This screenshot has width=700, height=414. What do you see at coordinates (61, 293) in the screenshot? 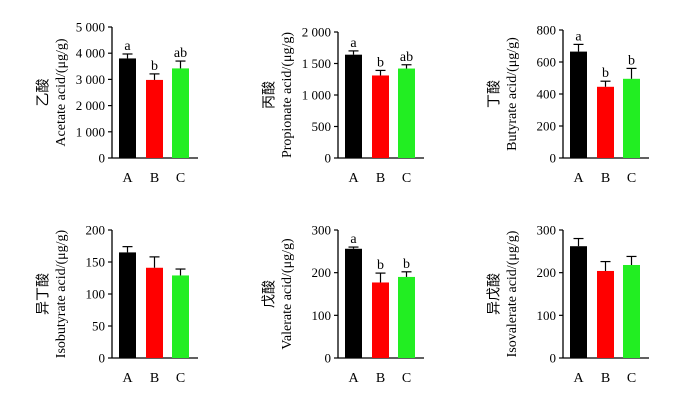
I see `y-axis-label-line: Isobutyrate acid/(μg/g)` at bounding box center [61, 293].